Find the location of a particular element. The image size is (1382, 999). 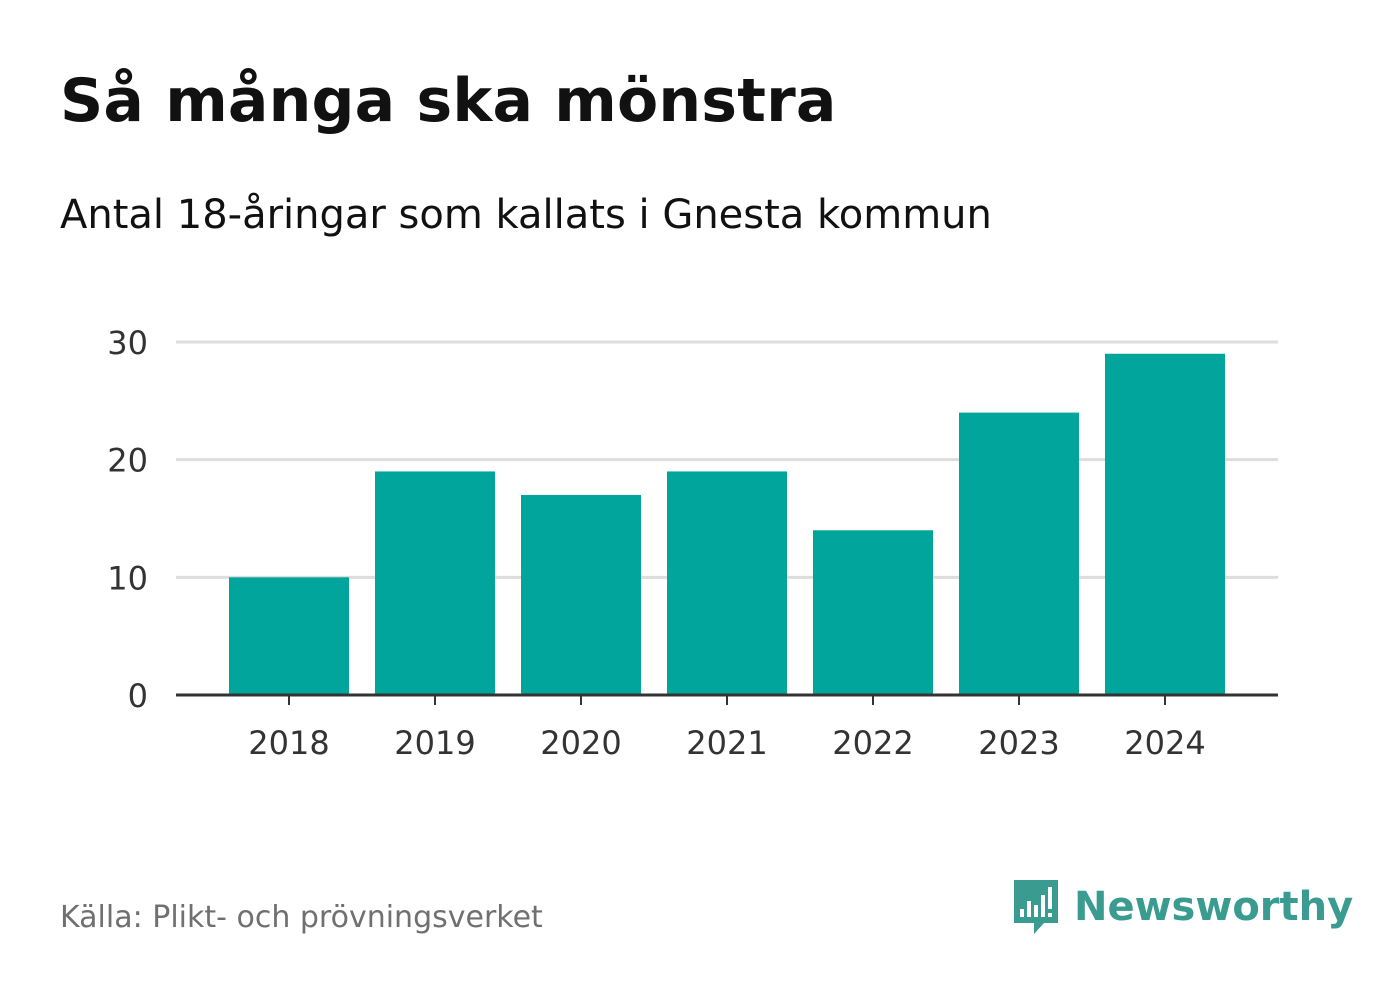

bar-2024 is located at coordinates (1165, 524).